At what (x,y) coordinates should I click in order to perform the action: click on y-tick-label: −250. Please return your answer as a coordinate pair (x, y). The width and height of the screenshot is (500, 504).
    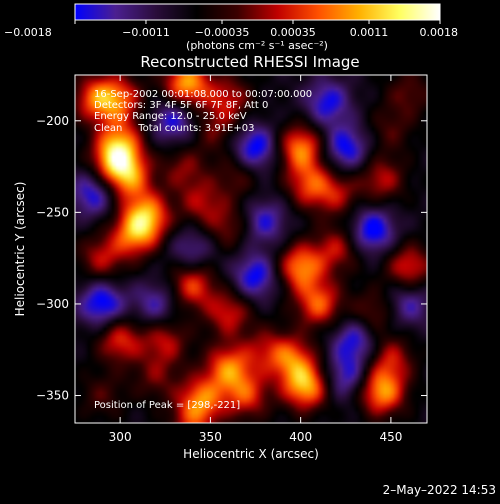
    Looking at the image, I should click on (52, 212).